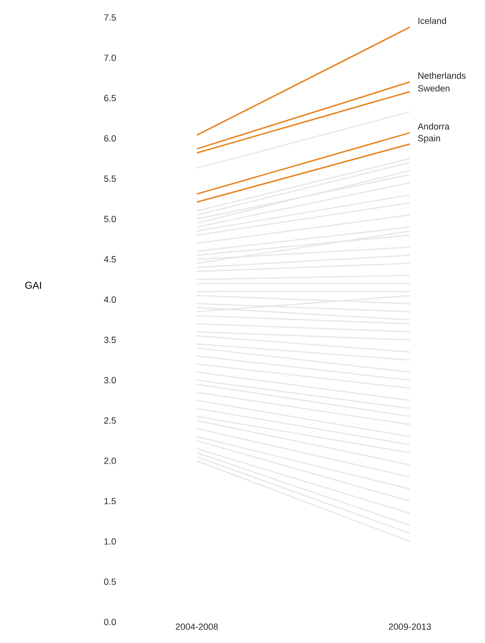  Describe the element at coordinates (110, 380) in the screenshot. I see `y-tick-label: 3.0` at that location.